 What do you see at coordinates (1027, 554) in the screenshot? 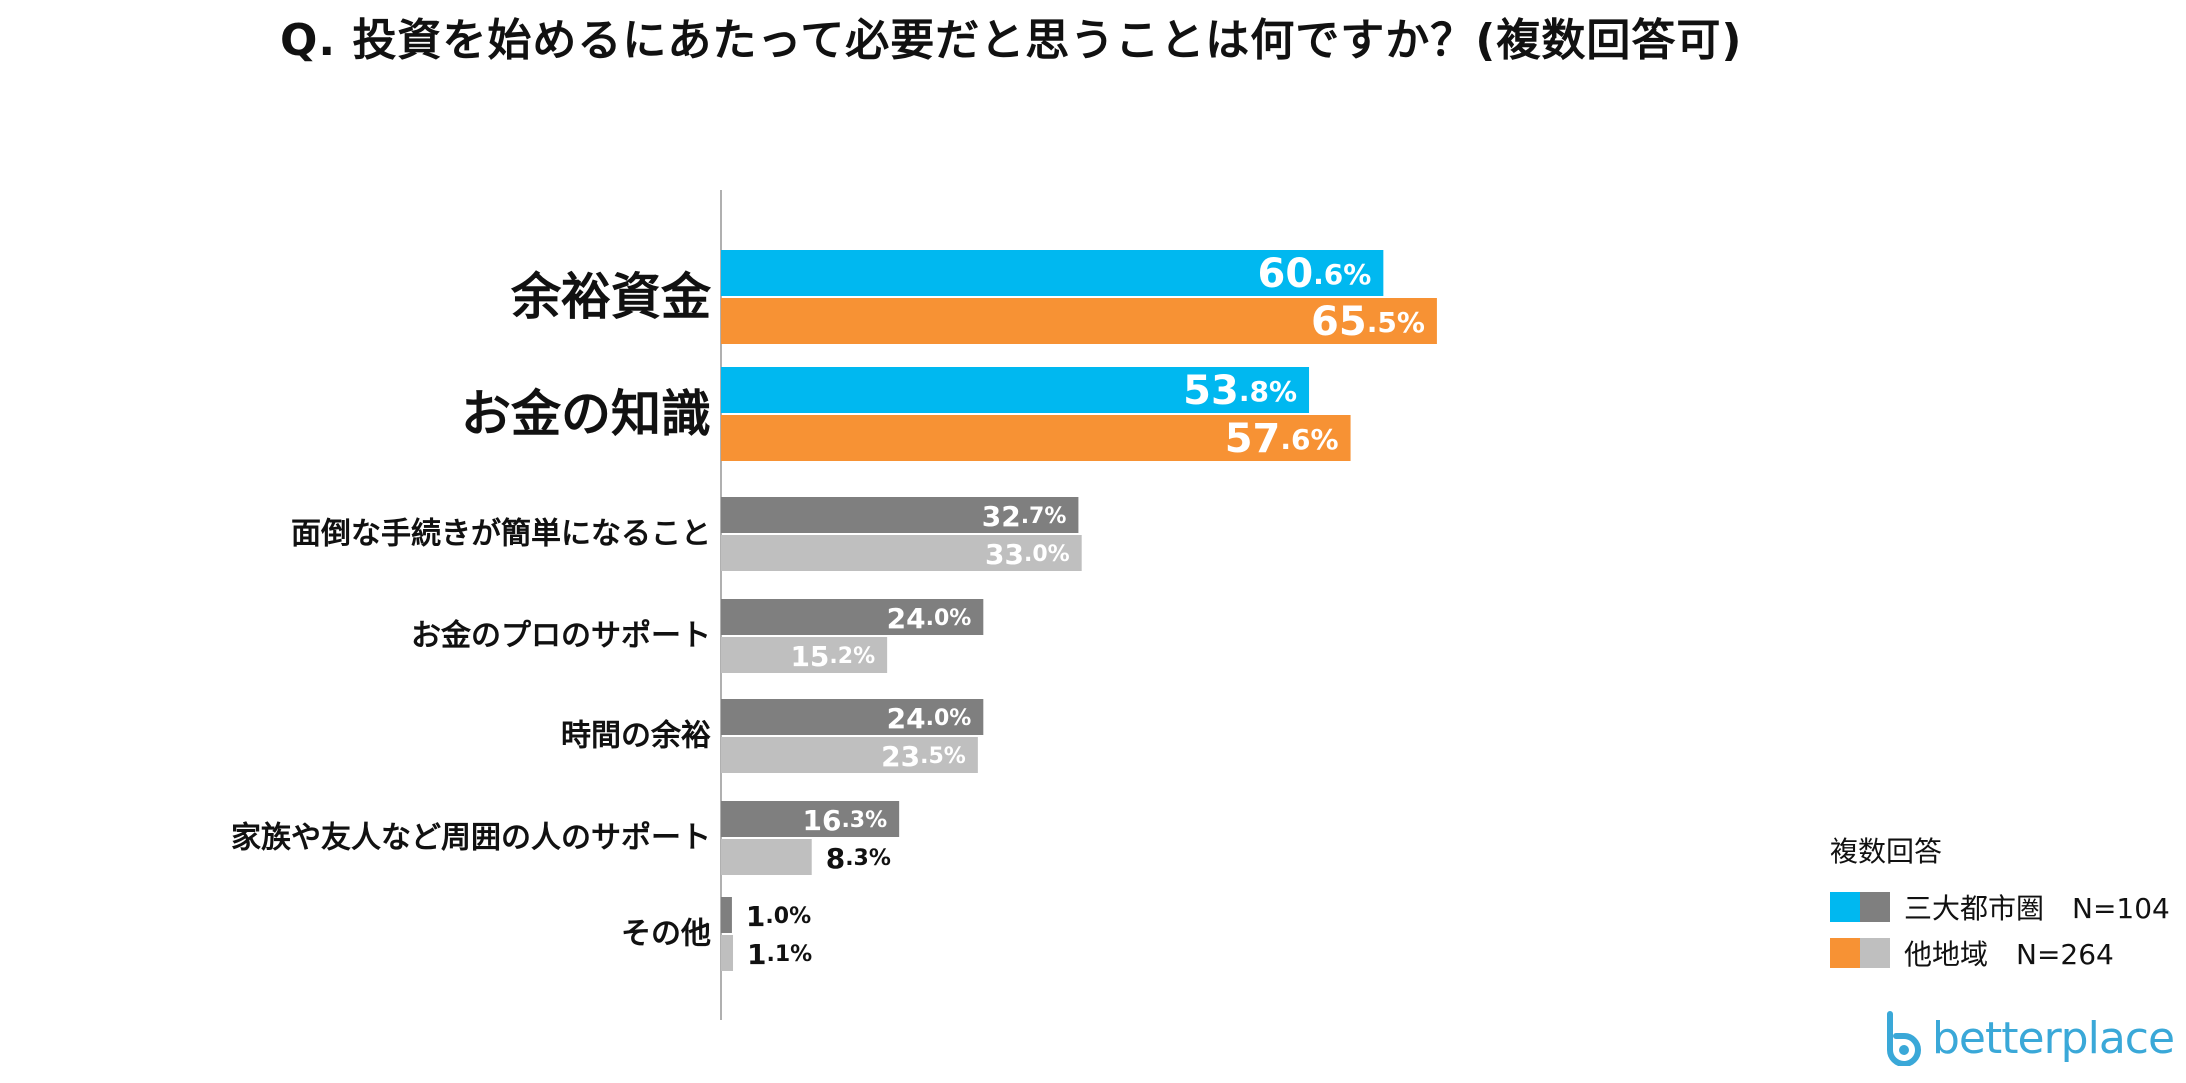
I see `value-label: 33.0%` at bounding box center [1027, 554].